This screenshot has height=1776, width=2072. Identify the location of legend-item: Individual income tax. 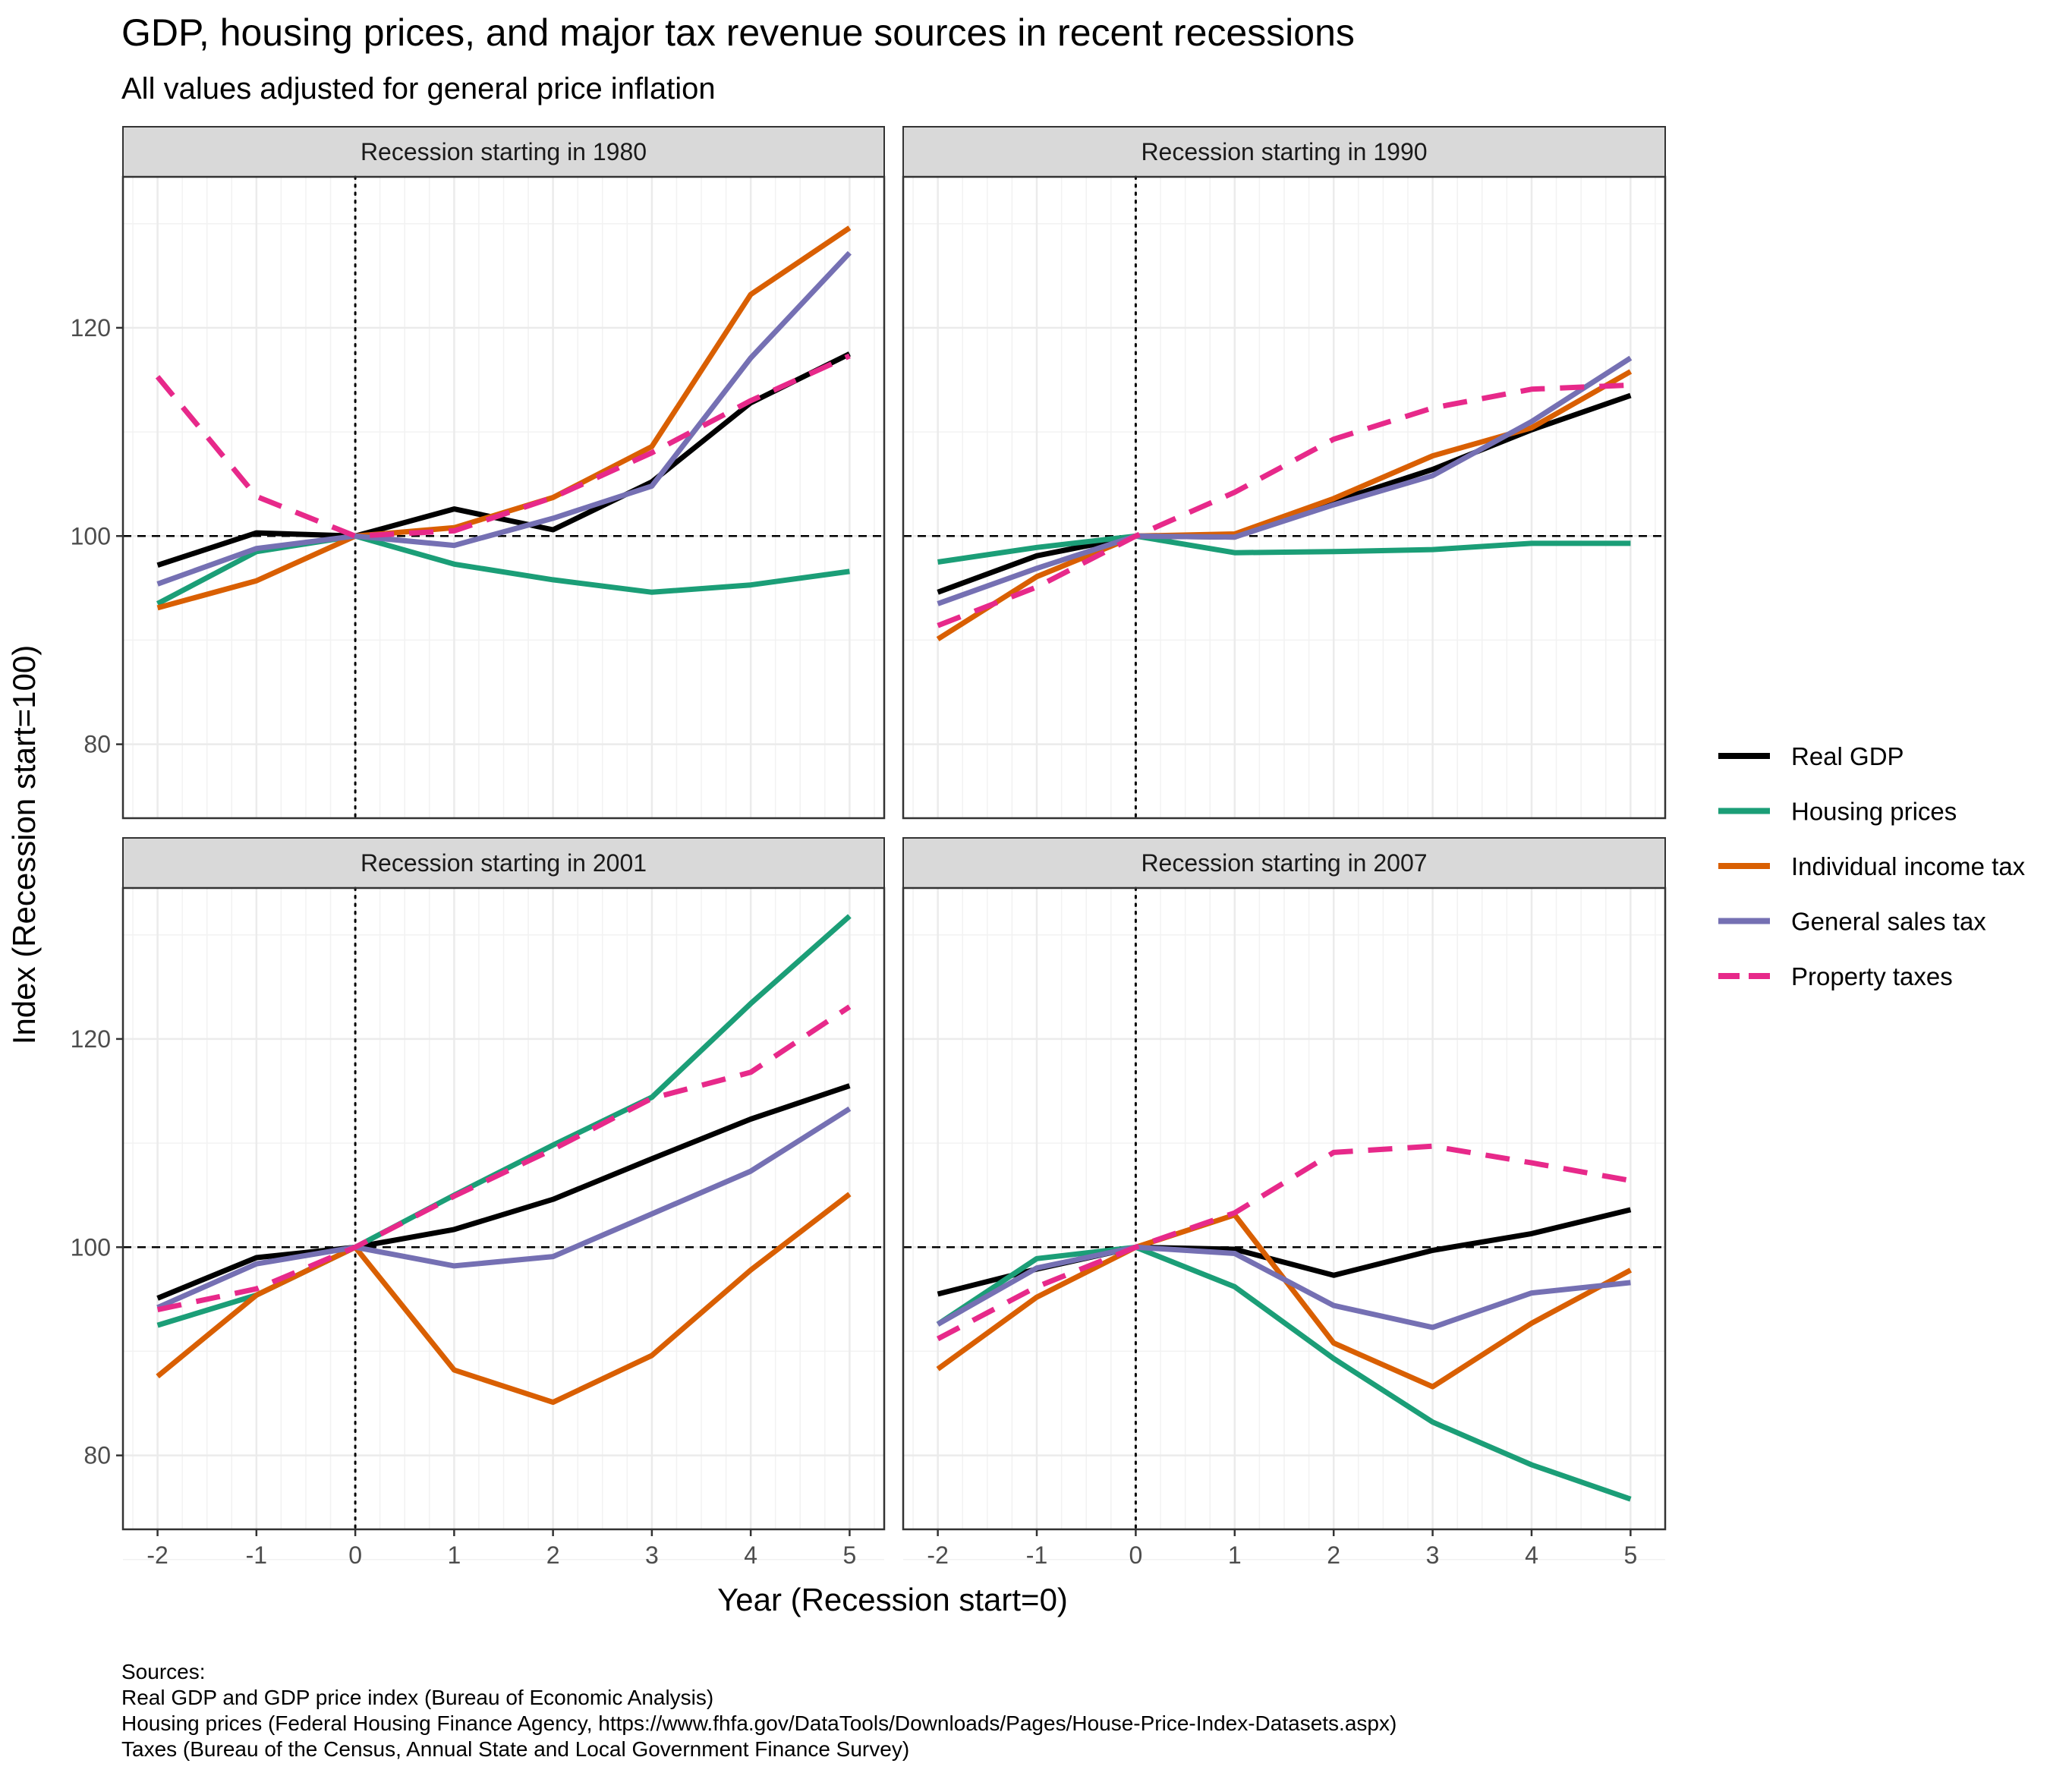
(1872, 866).